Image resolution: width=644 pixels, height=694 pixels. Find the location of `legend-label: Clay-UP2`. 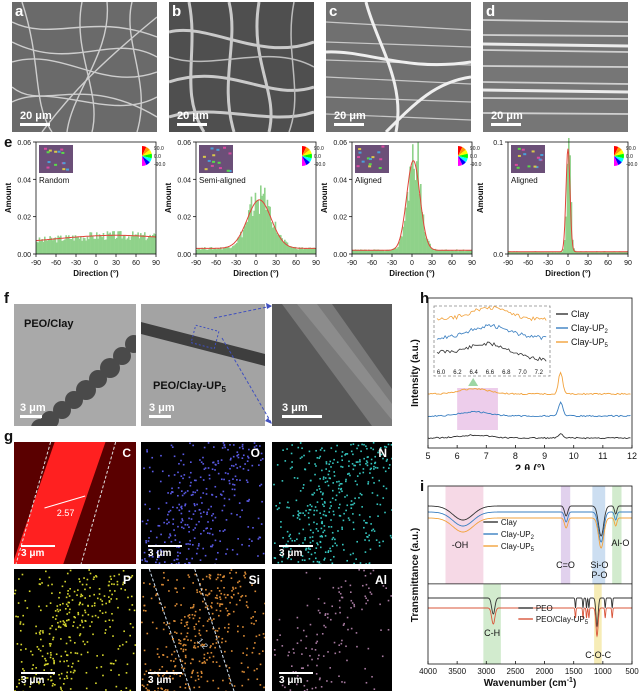

legend-label: Clay-UP2 is located at coordinates (518, 535).